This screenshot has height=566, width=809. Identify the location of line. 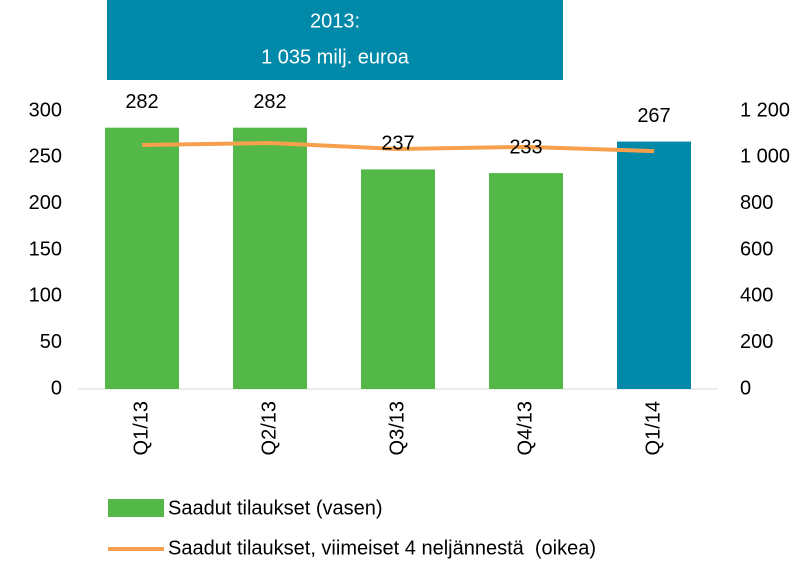
(398, 147).